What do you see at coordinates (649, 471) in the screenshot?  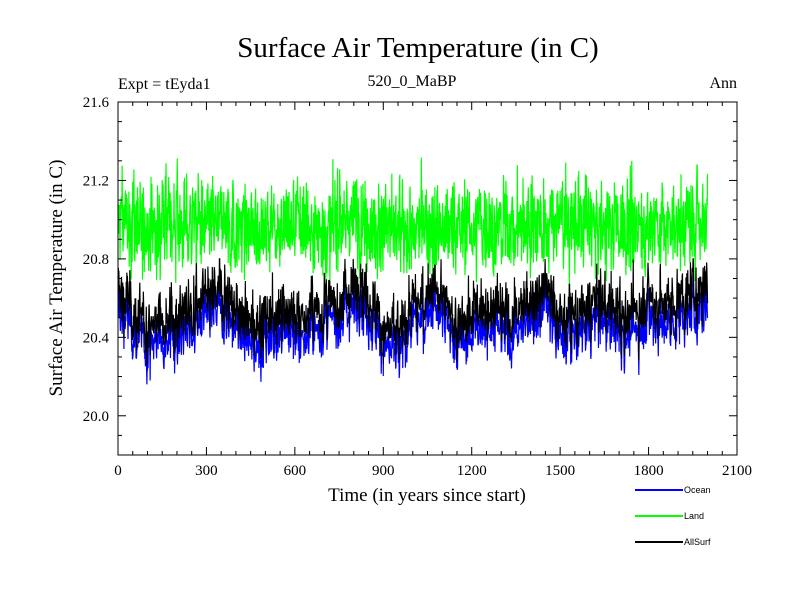 I see `x-tick-label: 1800` at bounding box center [649, 471].